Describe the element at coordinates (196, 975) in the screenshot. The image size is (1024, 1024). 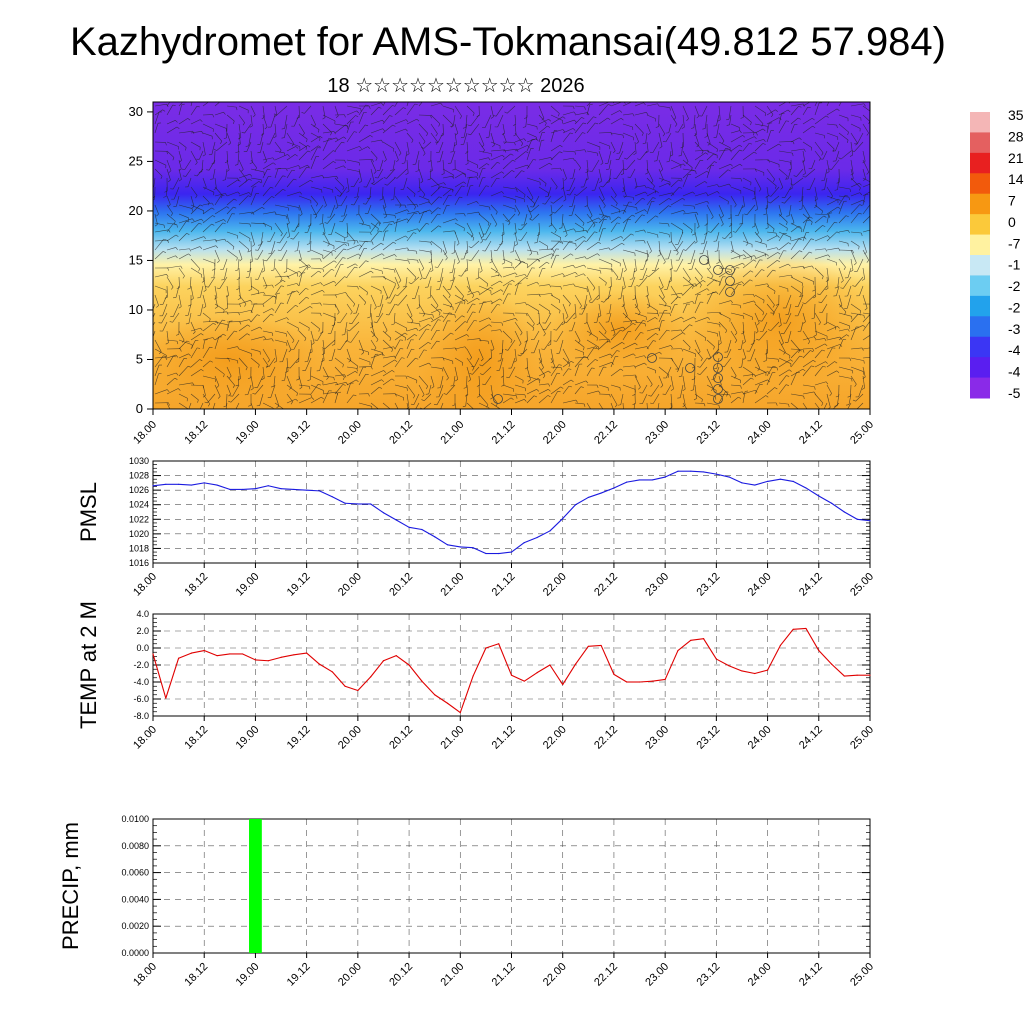
I see `x-tick-label: 18.12` at that location.